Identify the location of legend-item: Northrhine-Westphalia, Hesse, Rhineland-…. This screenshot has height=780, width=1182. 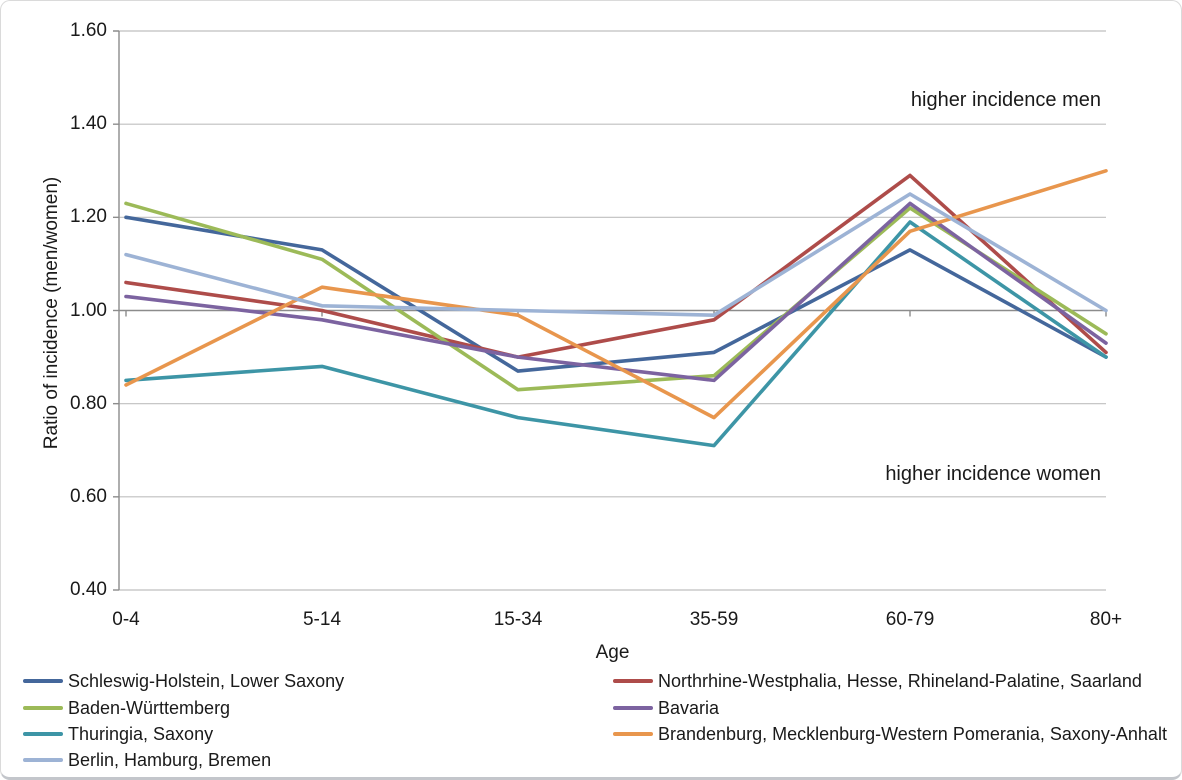
(877, 681).